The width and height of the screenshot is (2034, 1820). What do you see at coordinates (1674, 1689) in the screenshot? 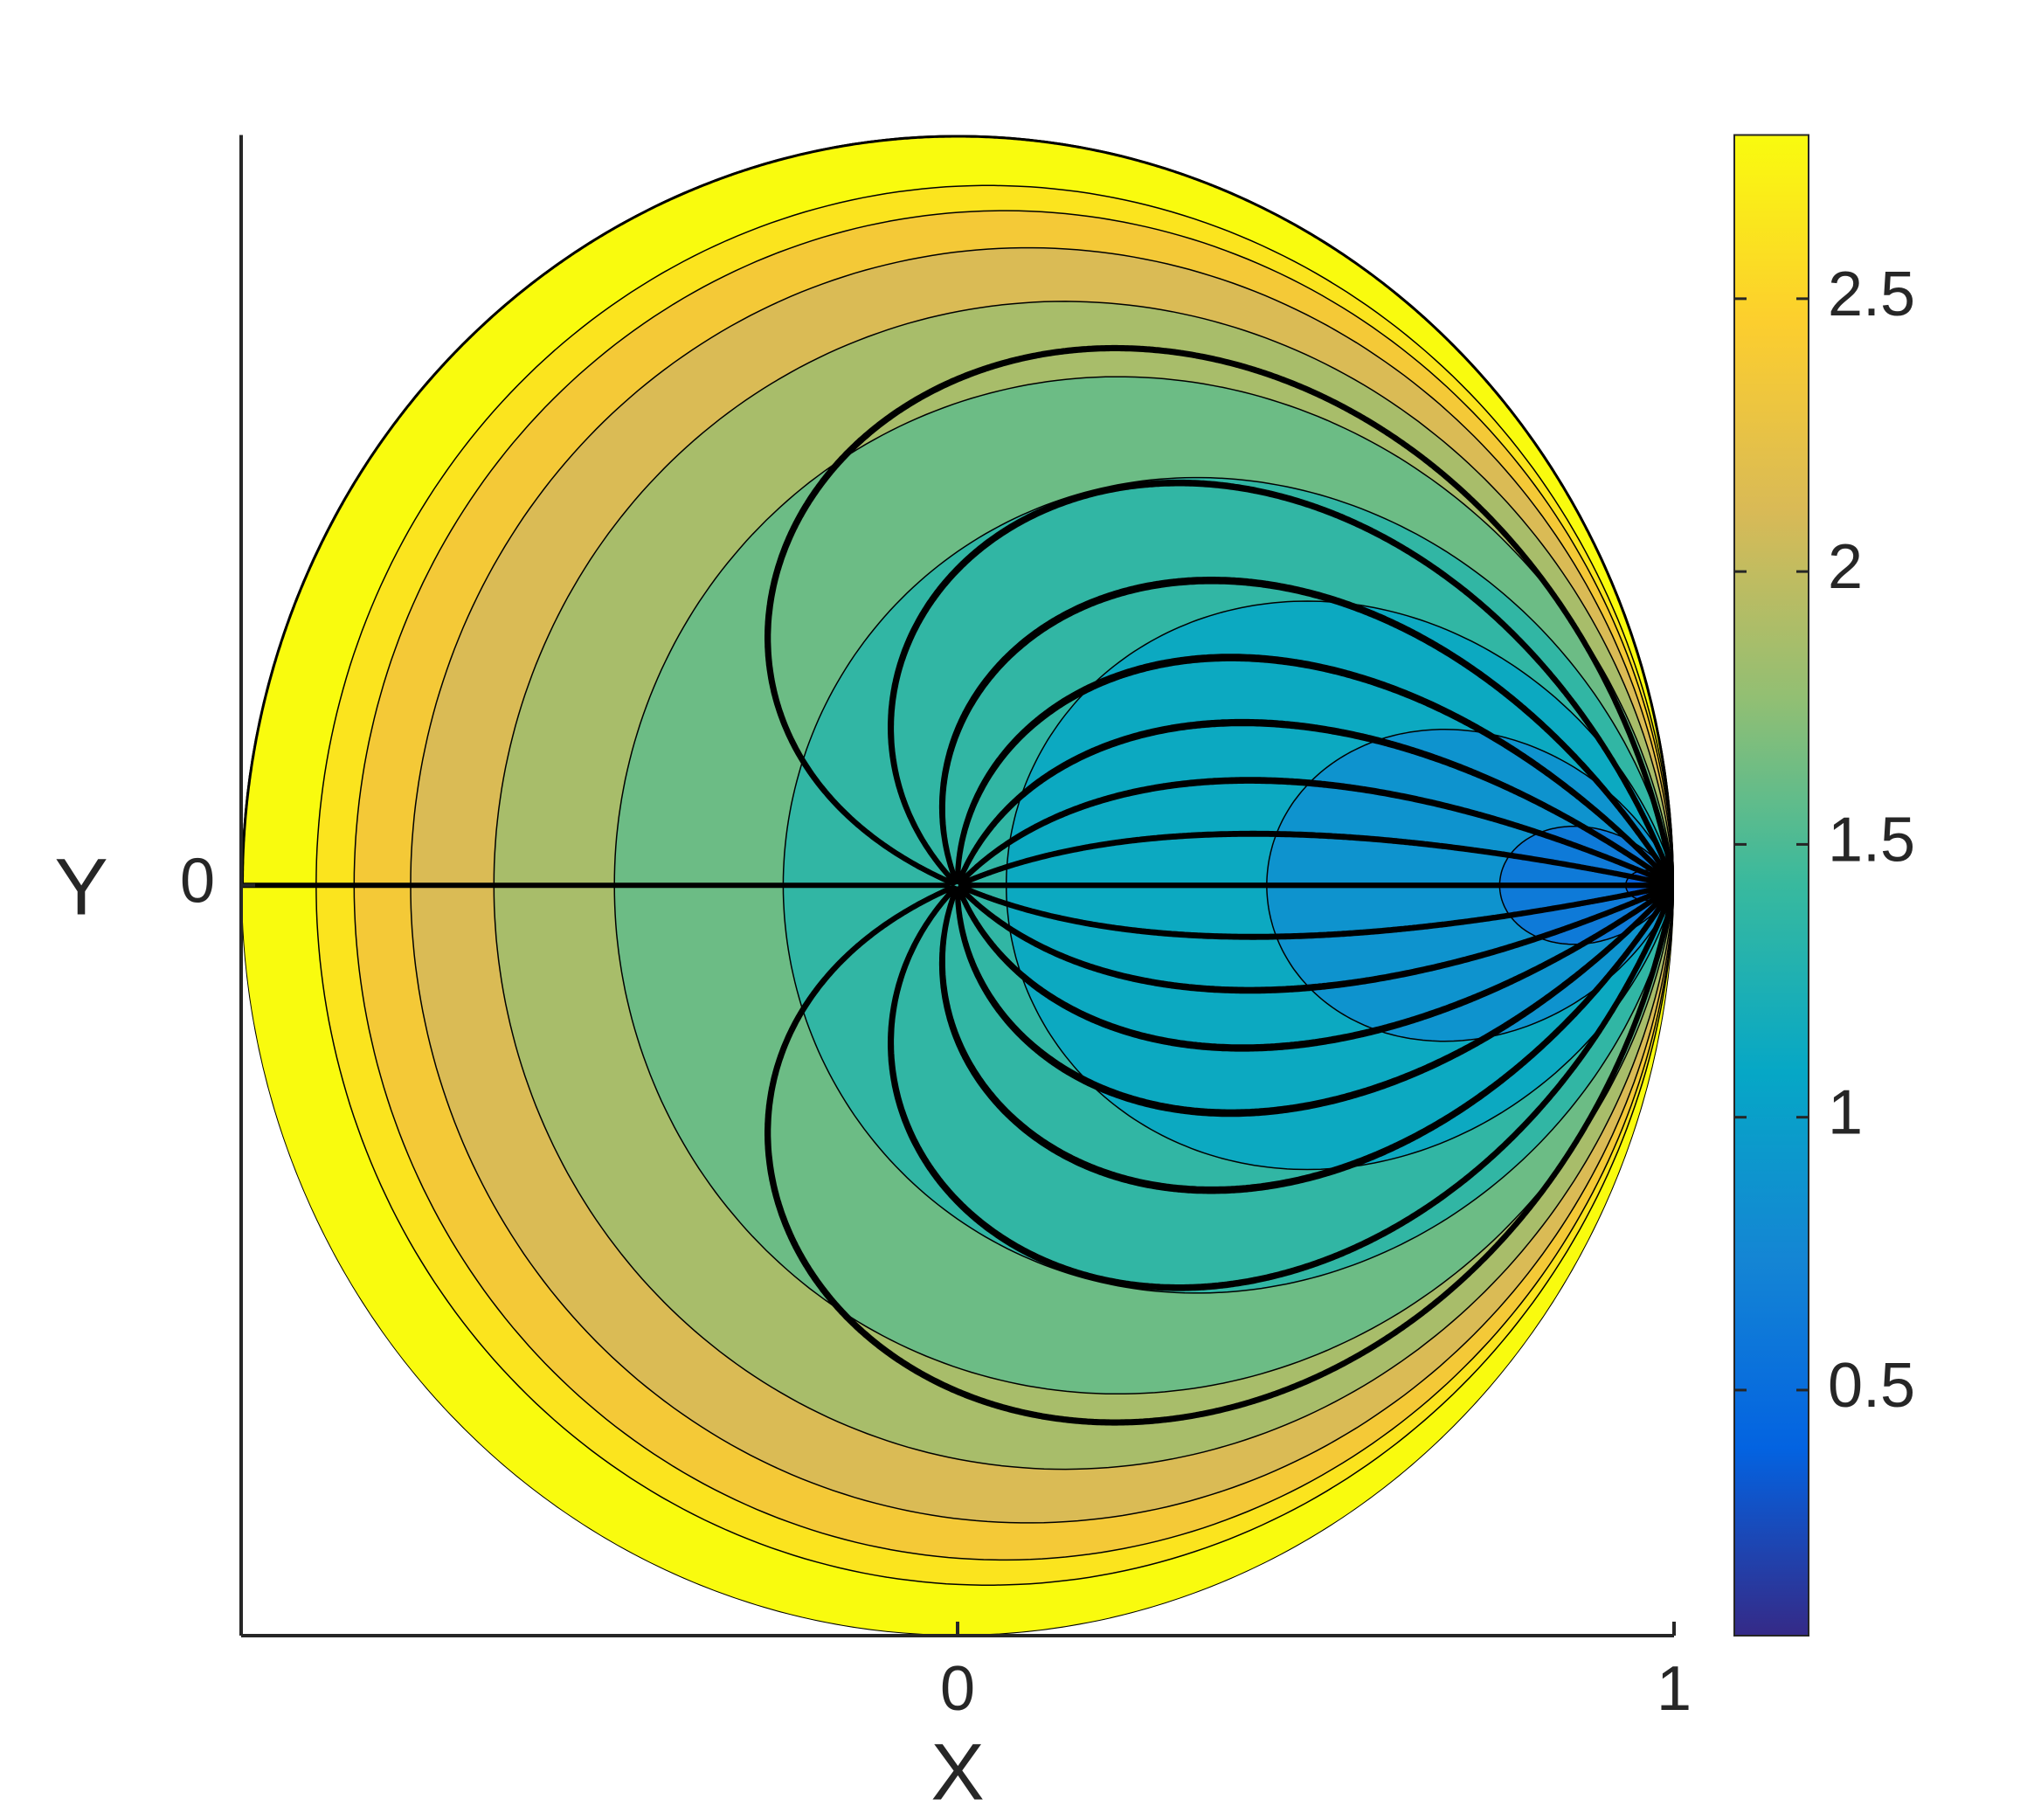
I see `x-tick-label: 1` at bounding box center [1674, 1689].